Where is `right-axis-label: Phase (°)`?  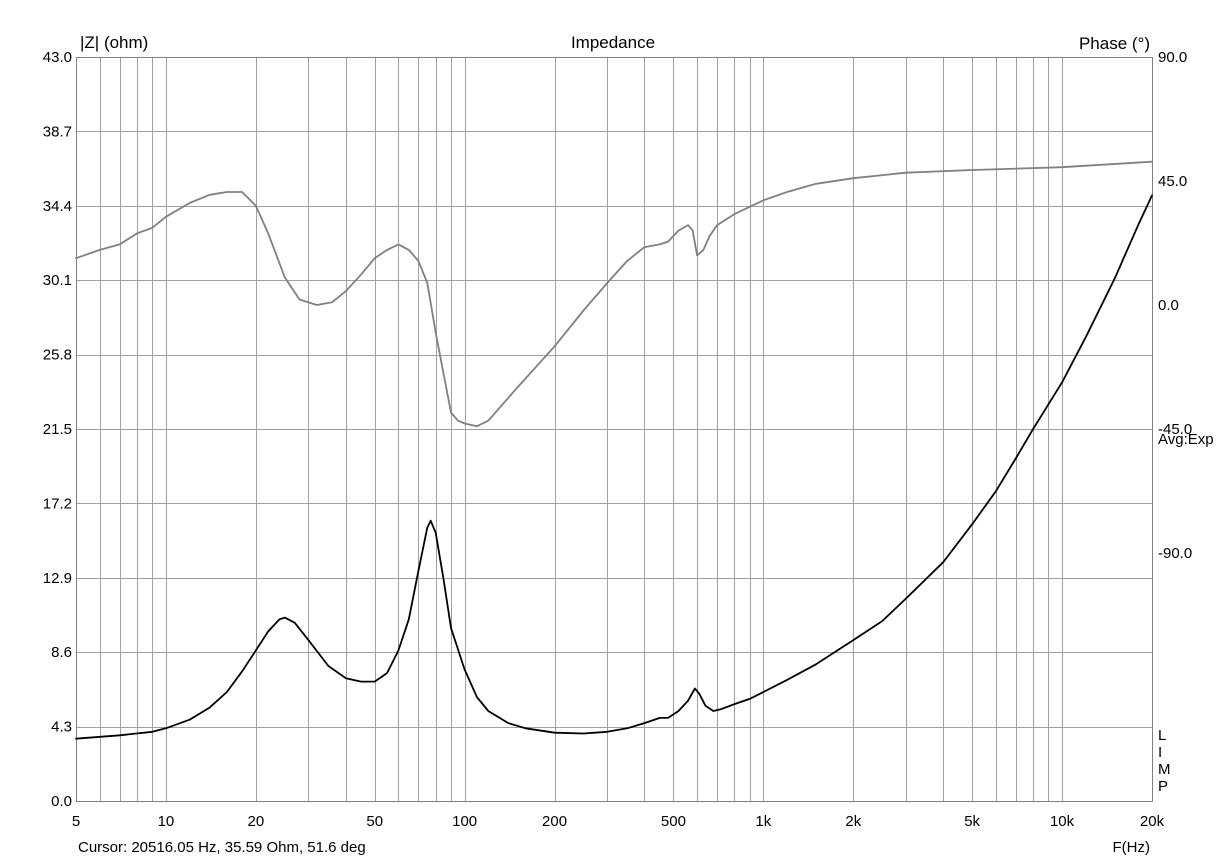
right-axis-label: Phase (°) is located at coordinates (1114, 43).